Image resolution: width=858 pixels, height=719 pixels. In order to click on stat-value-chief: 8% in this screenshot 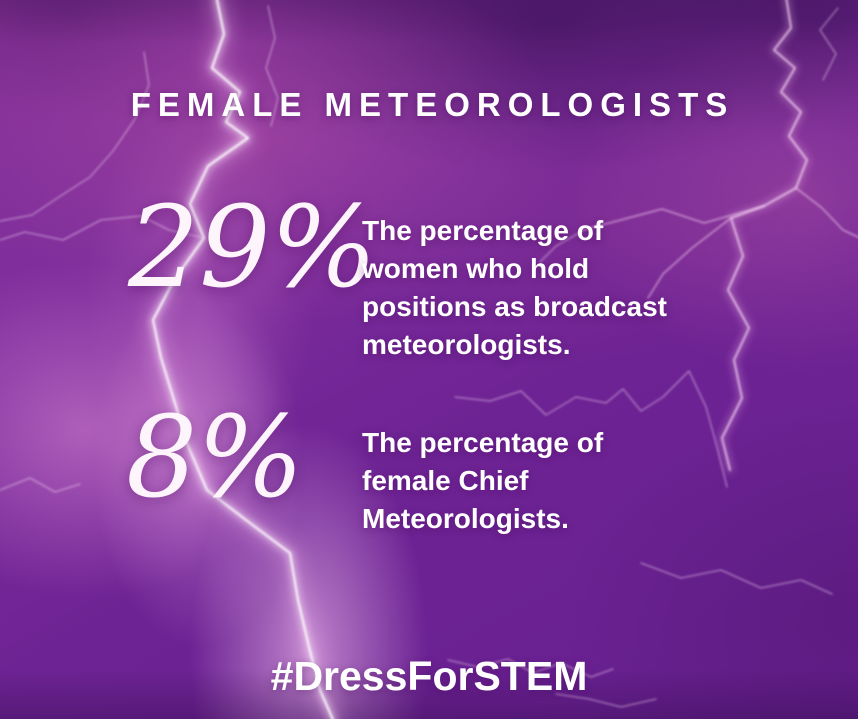, I will do `click(215, 458)`.